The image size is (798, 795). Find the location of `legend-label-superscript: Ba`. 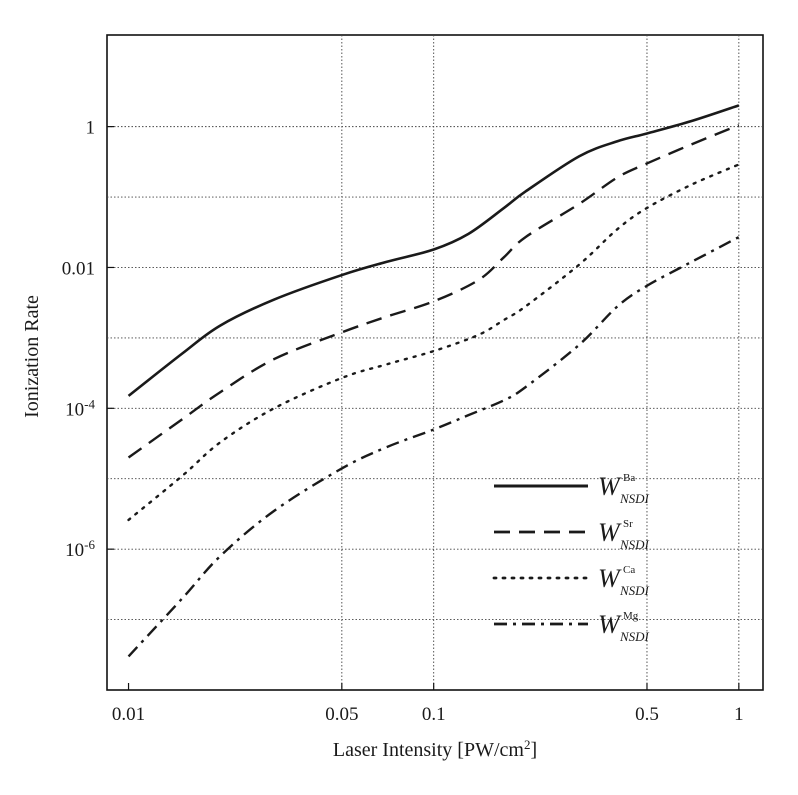

legend-label-superscript: Ba is located at coordinates (629, 478).